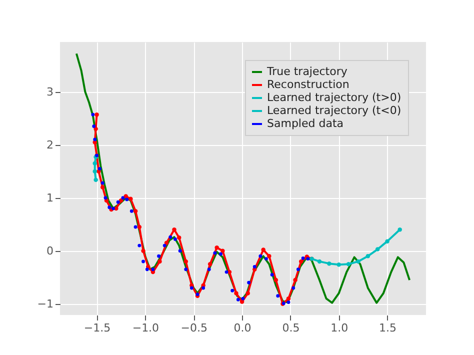 The height and width of the screenshot is (355, 474). I want to click on x-tick-label: 0.0, so click(243, 328).